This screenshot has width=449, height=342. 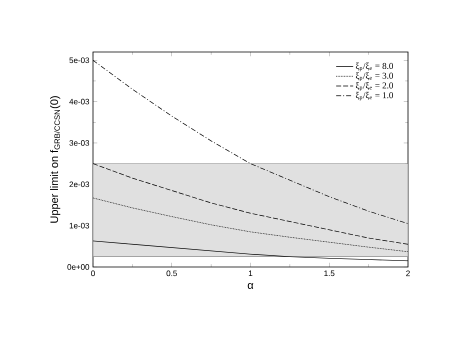 What do you see at coordinates (251, 286) in the screenshot?
I see `x-axis-title: α` at bounding box center [251, 286].